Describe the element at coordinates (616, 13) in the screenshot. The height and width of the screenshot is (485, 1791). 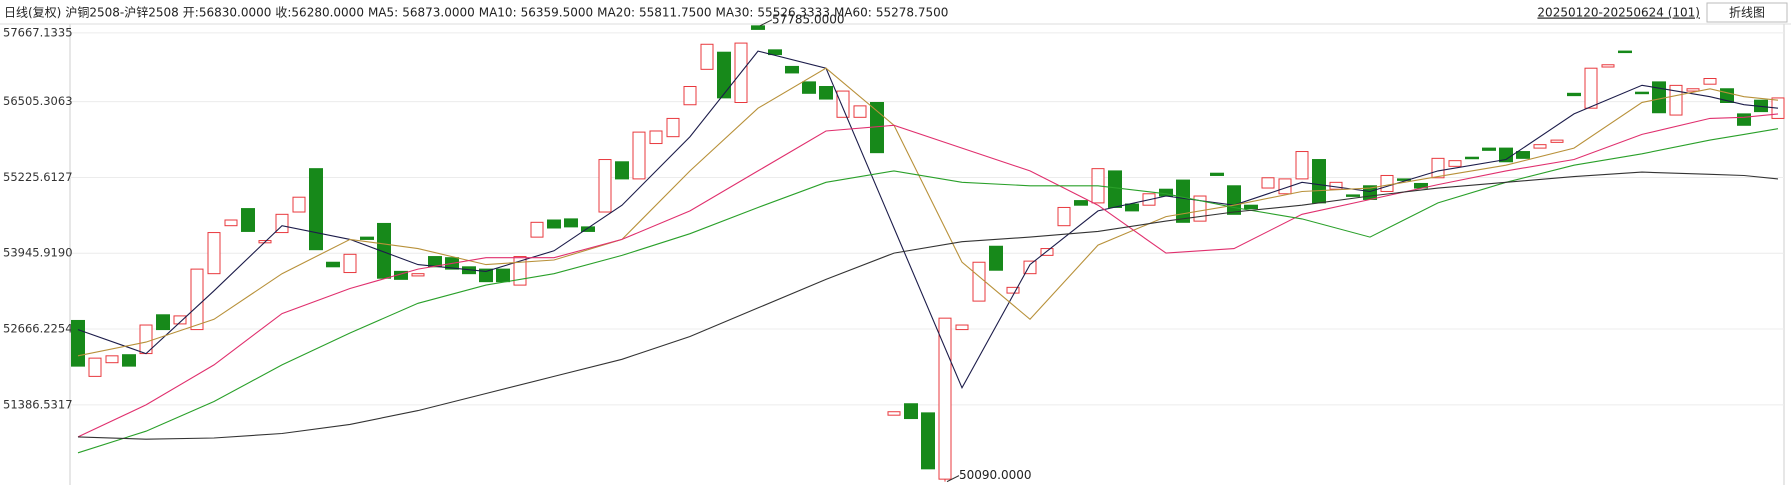
I see `legend-name: MA20:` at that location.